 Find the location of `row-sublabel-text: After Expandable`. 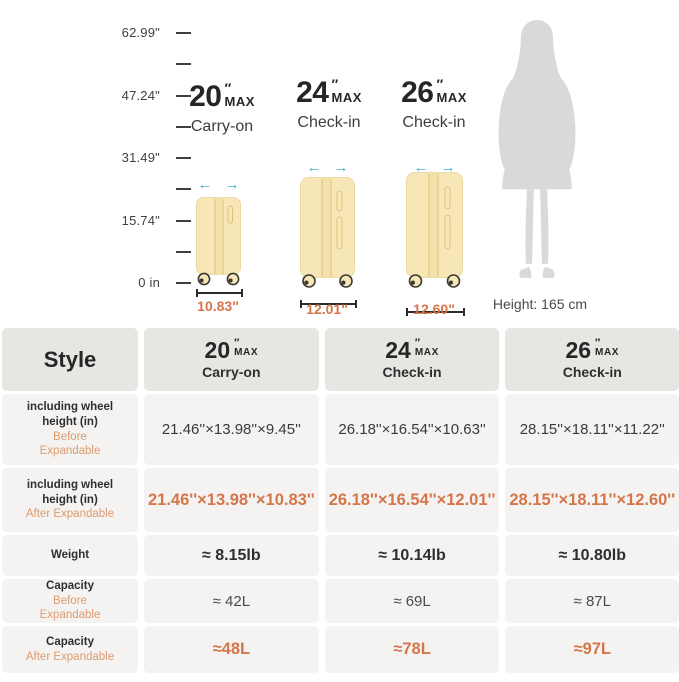

row-sublabel-text: After Expandable is located at coordinates (70, 514).